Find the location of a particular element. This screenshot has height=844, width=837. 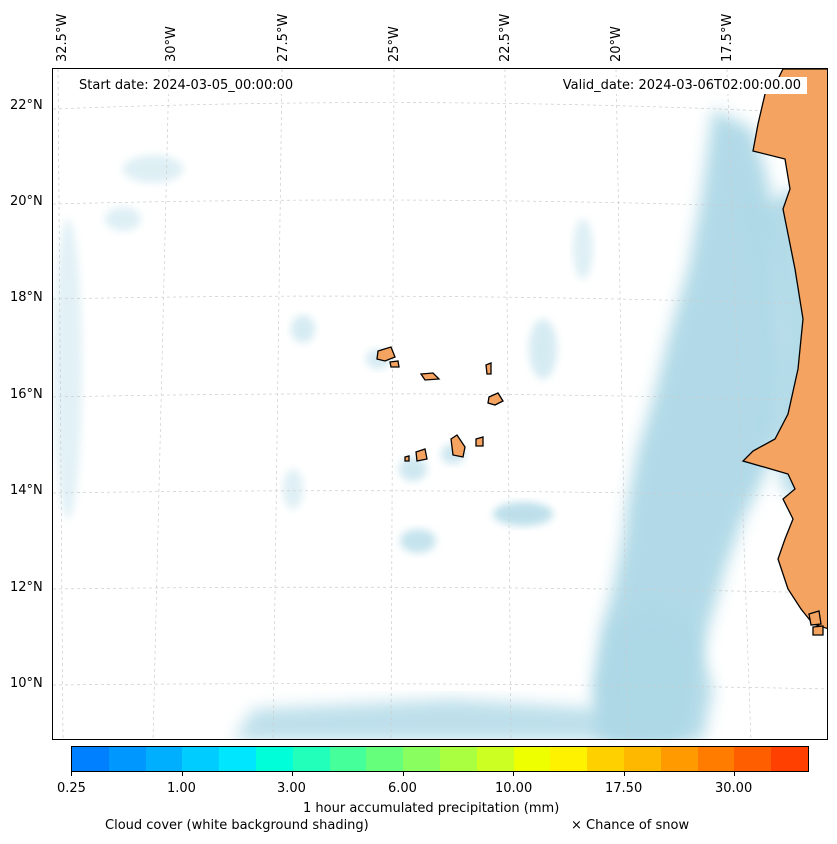

lon-label-20w: 20°W is located at coordinates (616, 44).